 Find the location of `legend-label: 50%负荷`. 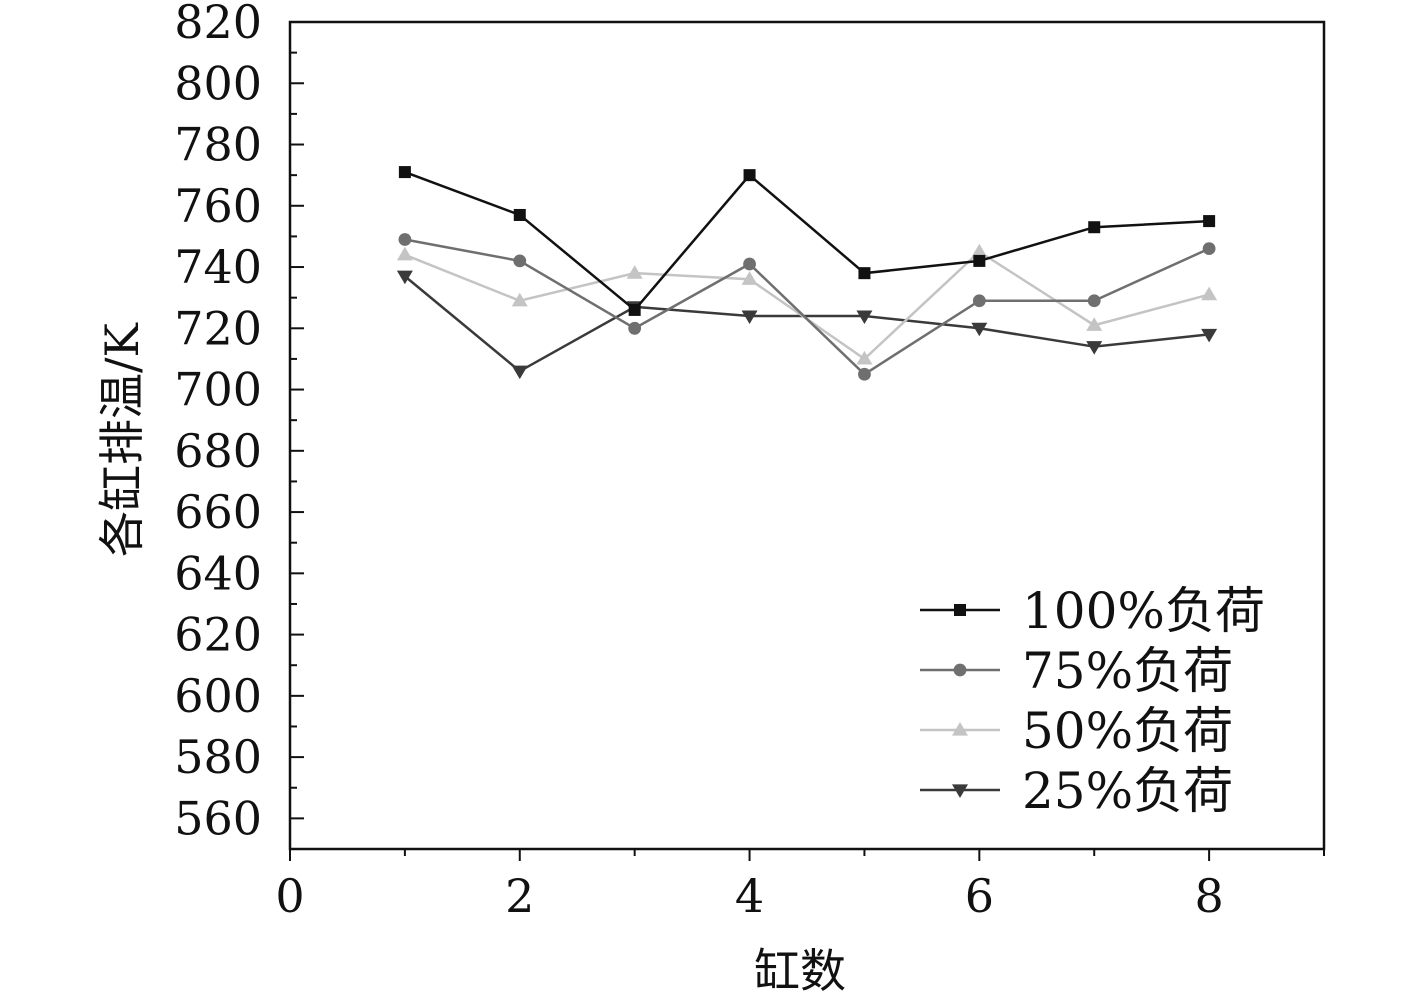

legend-label: 50%负荷 is located at coordinates (1127, 731).